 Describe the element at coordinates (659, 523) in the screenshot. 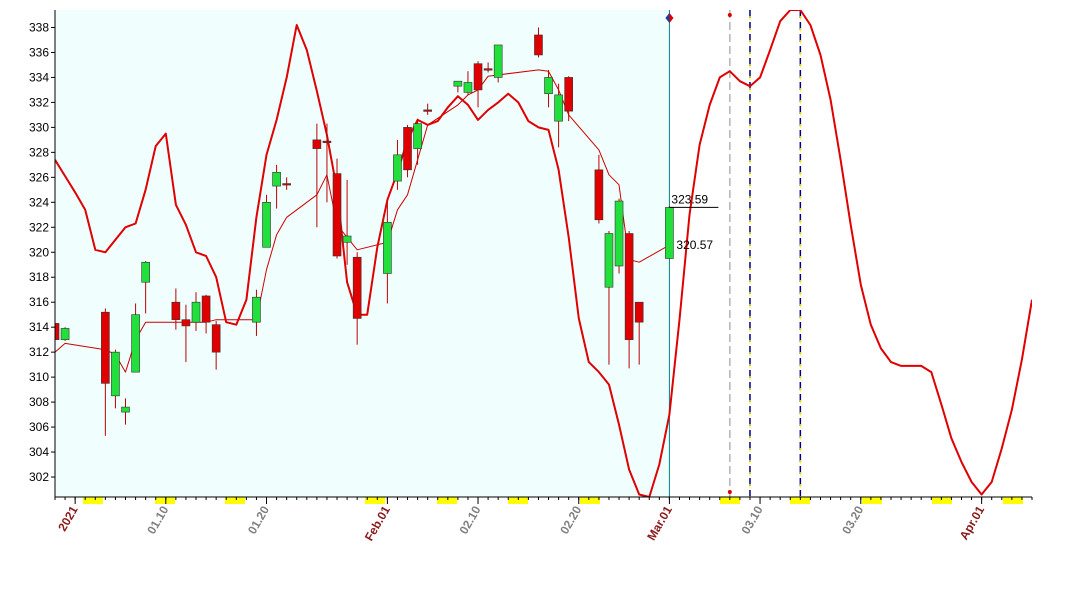

I see `x-tick-label: Mar.01` at that location.